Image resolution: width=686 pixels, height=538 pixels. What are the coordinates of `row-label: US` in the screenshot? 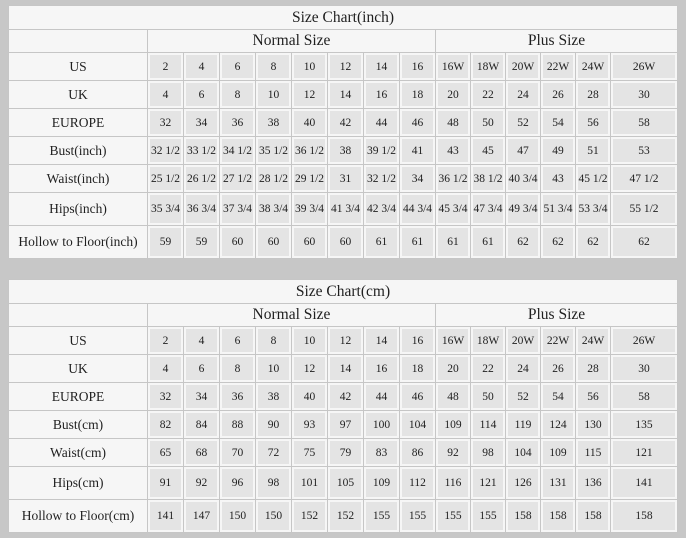 It's located at (78, 340).